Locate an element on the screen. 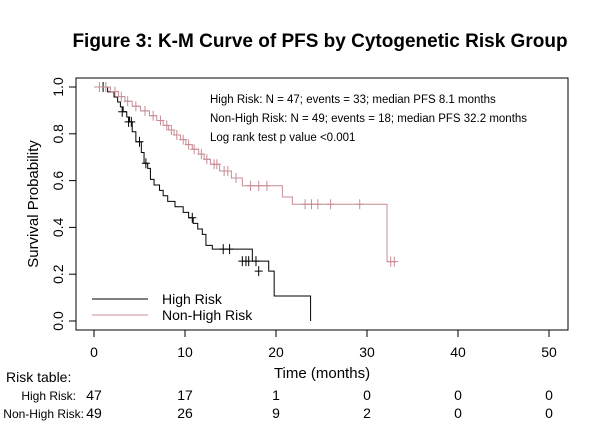  y-tick-label: 0.4 is located at coordinates (58, 227).